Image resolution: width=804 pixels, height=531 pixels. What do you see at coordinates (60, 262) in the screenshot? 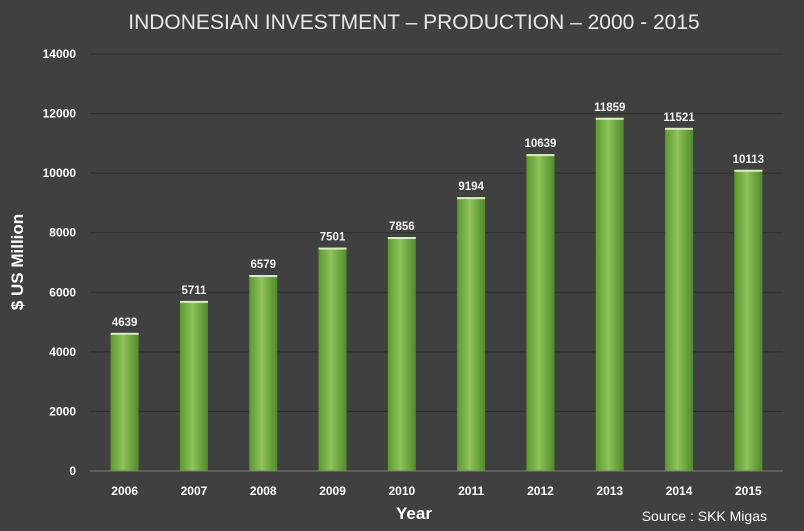
I see `y-axis-ticks: 0 2000 4000 6000 8000 10000 12000 14000` at bounding box center [60, 262].